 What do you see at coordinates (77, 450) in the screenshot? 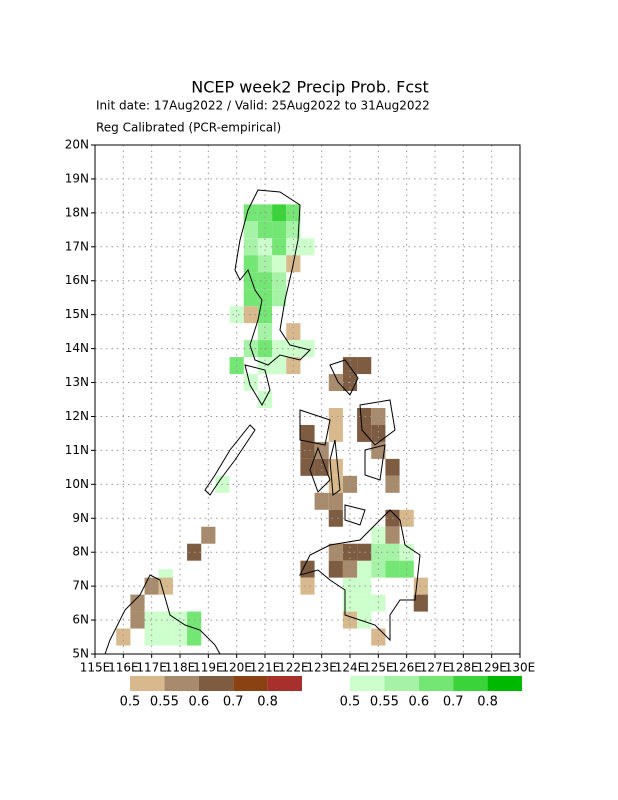
I see `y-tick-label: 11N` at bounding box center [77, 450].